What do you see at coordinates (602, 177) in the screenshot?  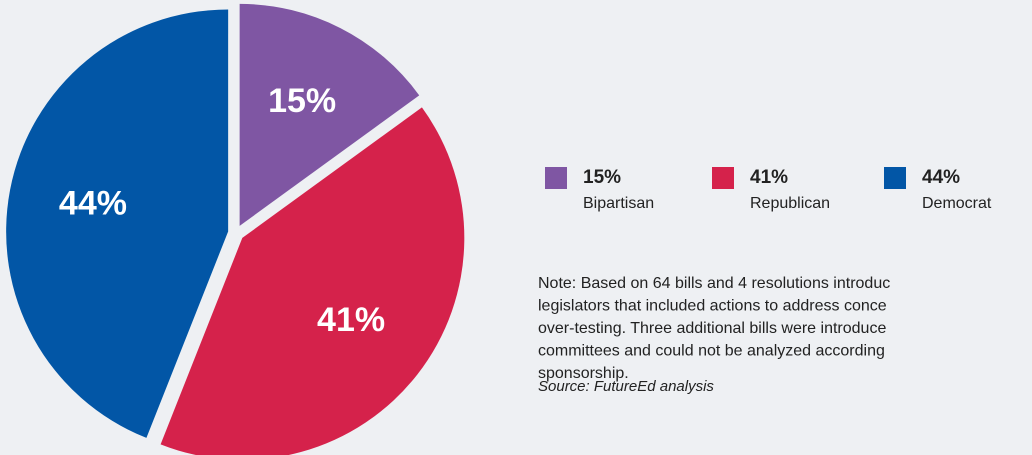 I see `legend-value: 15%` at bounding box center [602, 177].